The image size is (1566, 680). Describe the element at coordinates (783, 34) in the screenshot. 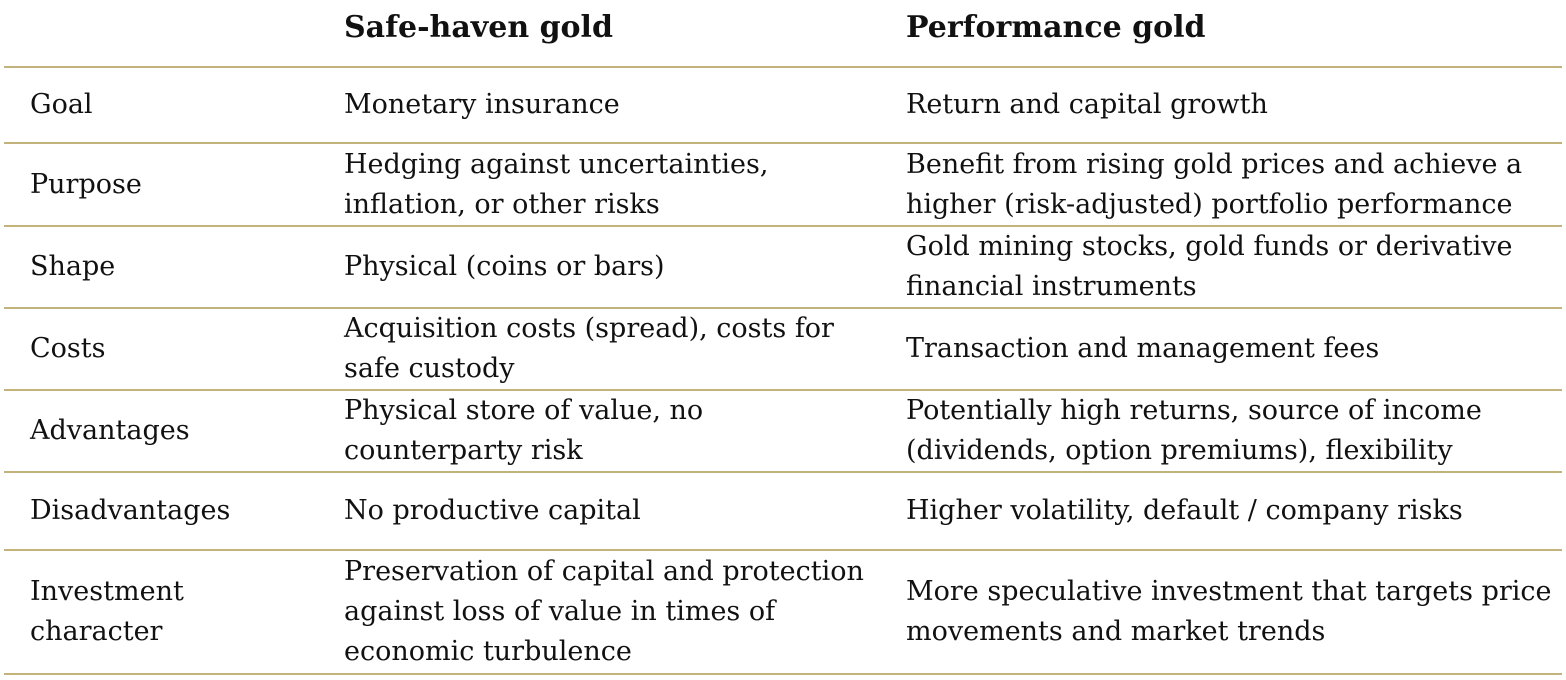

I see `table-header-row: Safe-haven gold Performance gold` at that location.